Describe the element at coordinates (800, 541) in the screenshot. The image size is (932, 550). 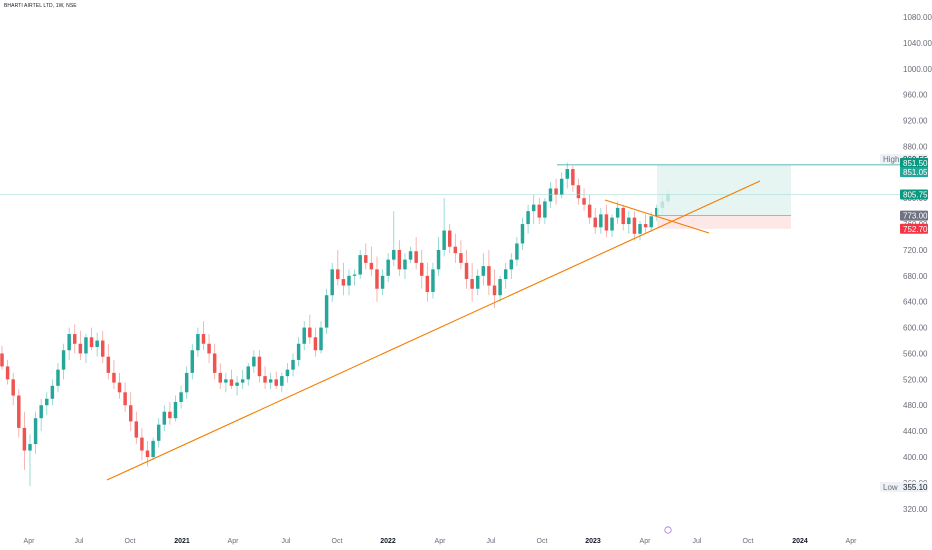
I see `x-tick-label: 2024` at that location.